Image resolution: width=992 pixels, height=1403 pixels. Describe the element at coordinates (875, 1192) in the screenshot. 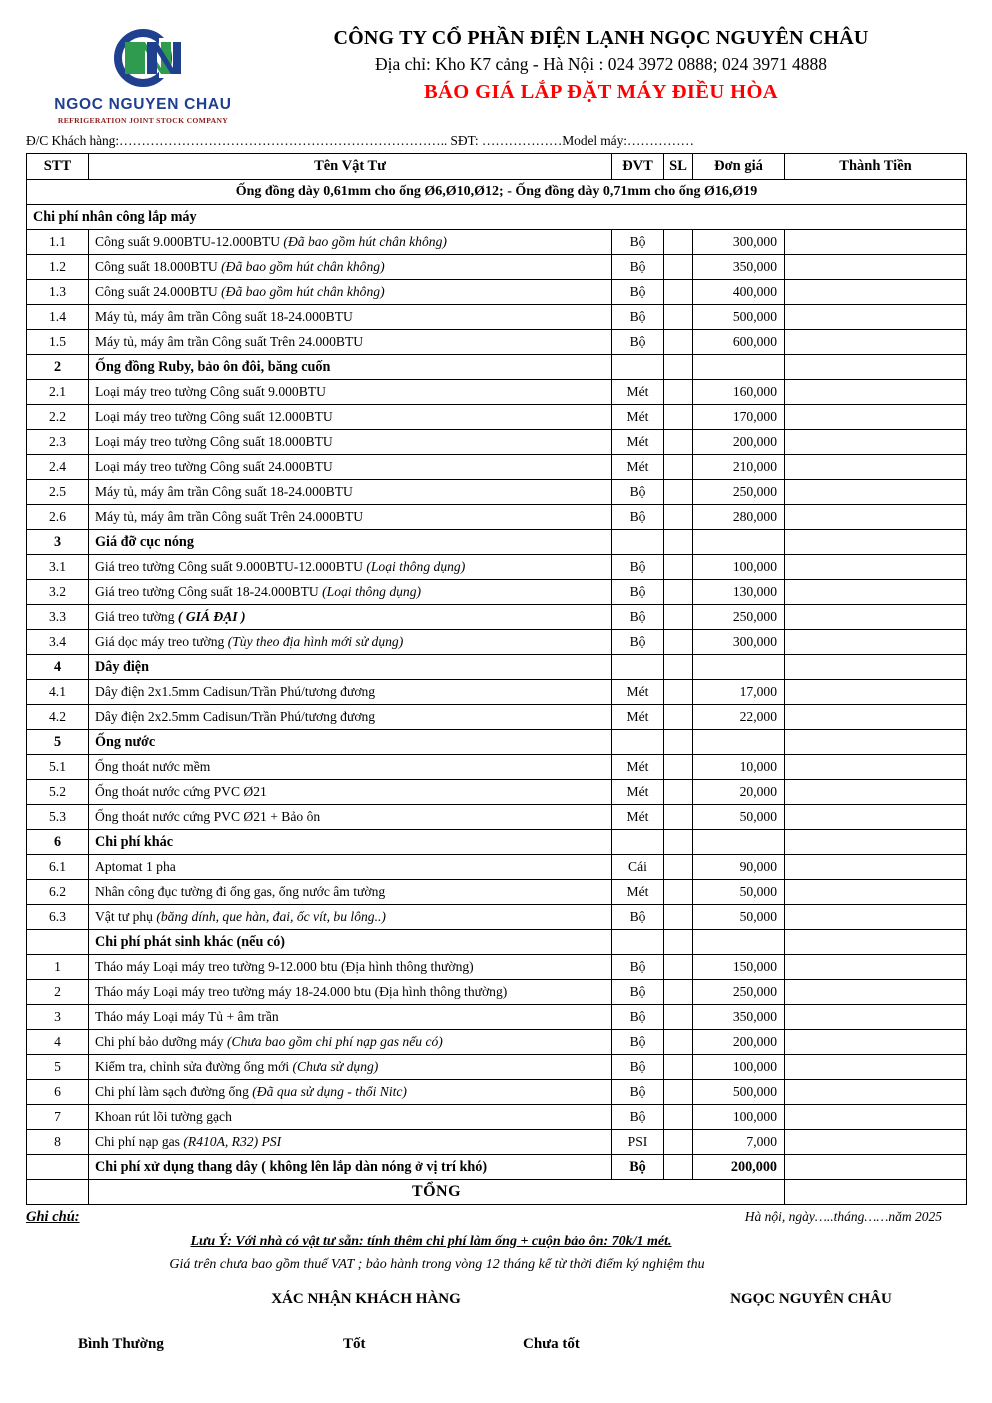

I see `total-value` at that location.